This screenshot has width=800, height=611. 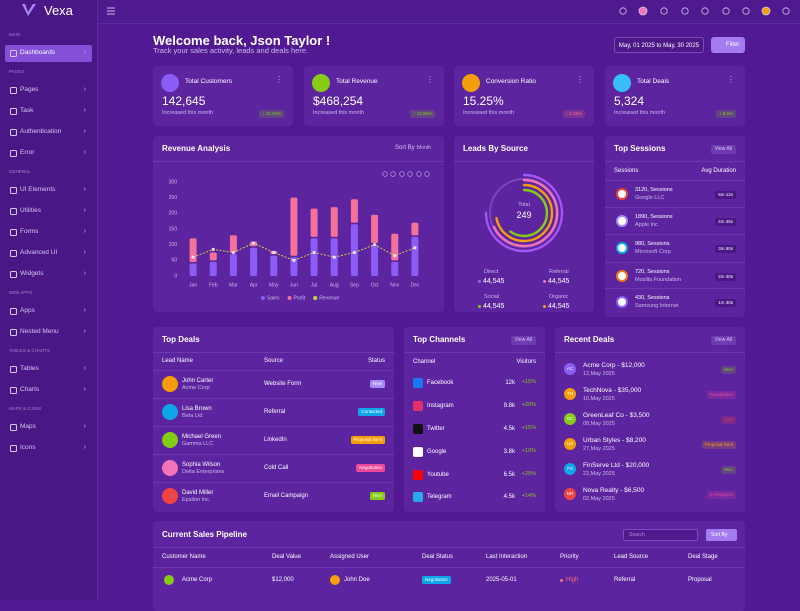 I want to click on deal-title: Nova Realty - $6,500, so click(x=614, y=490).